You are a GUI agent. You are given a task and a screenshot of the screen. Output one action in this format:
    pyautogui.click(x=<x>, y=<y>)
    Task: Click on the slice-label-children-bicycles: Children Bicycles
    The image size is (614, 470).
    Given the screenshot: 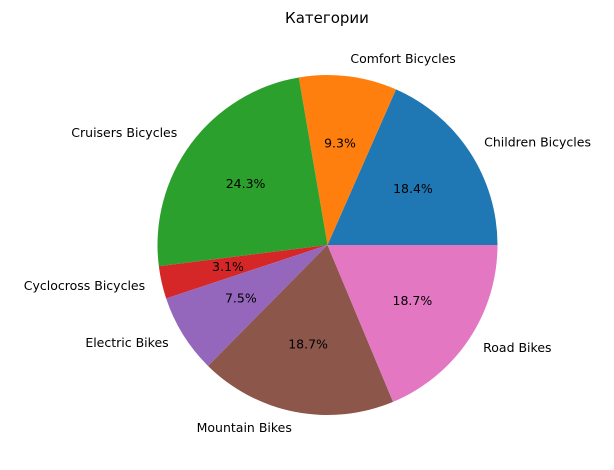 What is the action you would take?
    pyautogui.click(x=537, y=141)
    